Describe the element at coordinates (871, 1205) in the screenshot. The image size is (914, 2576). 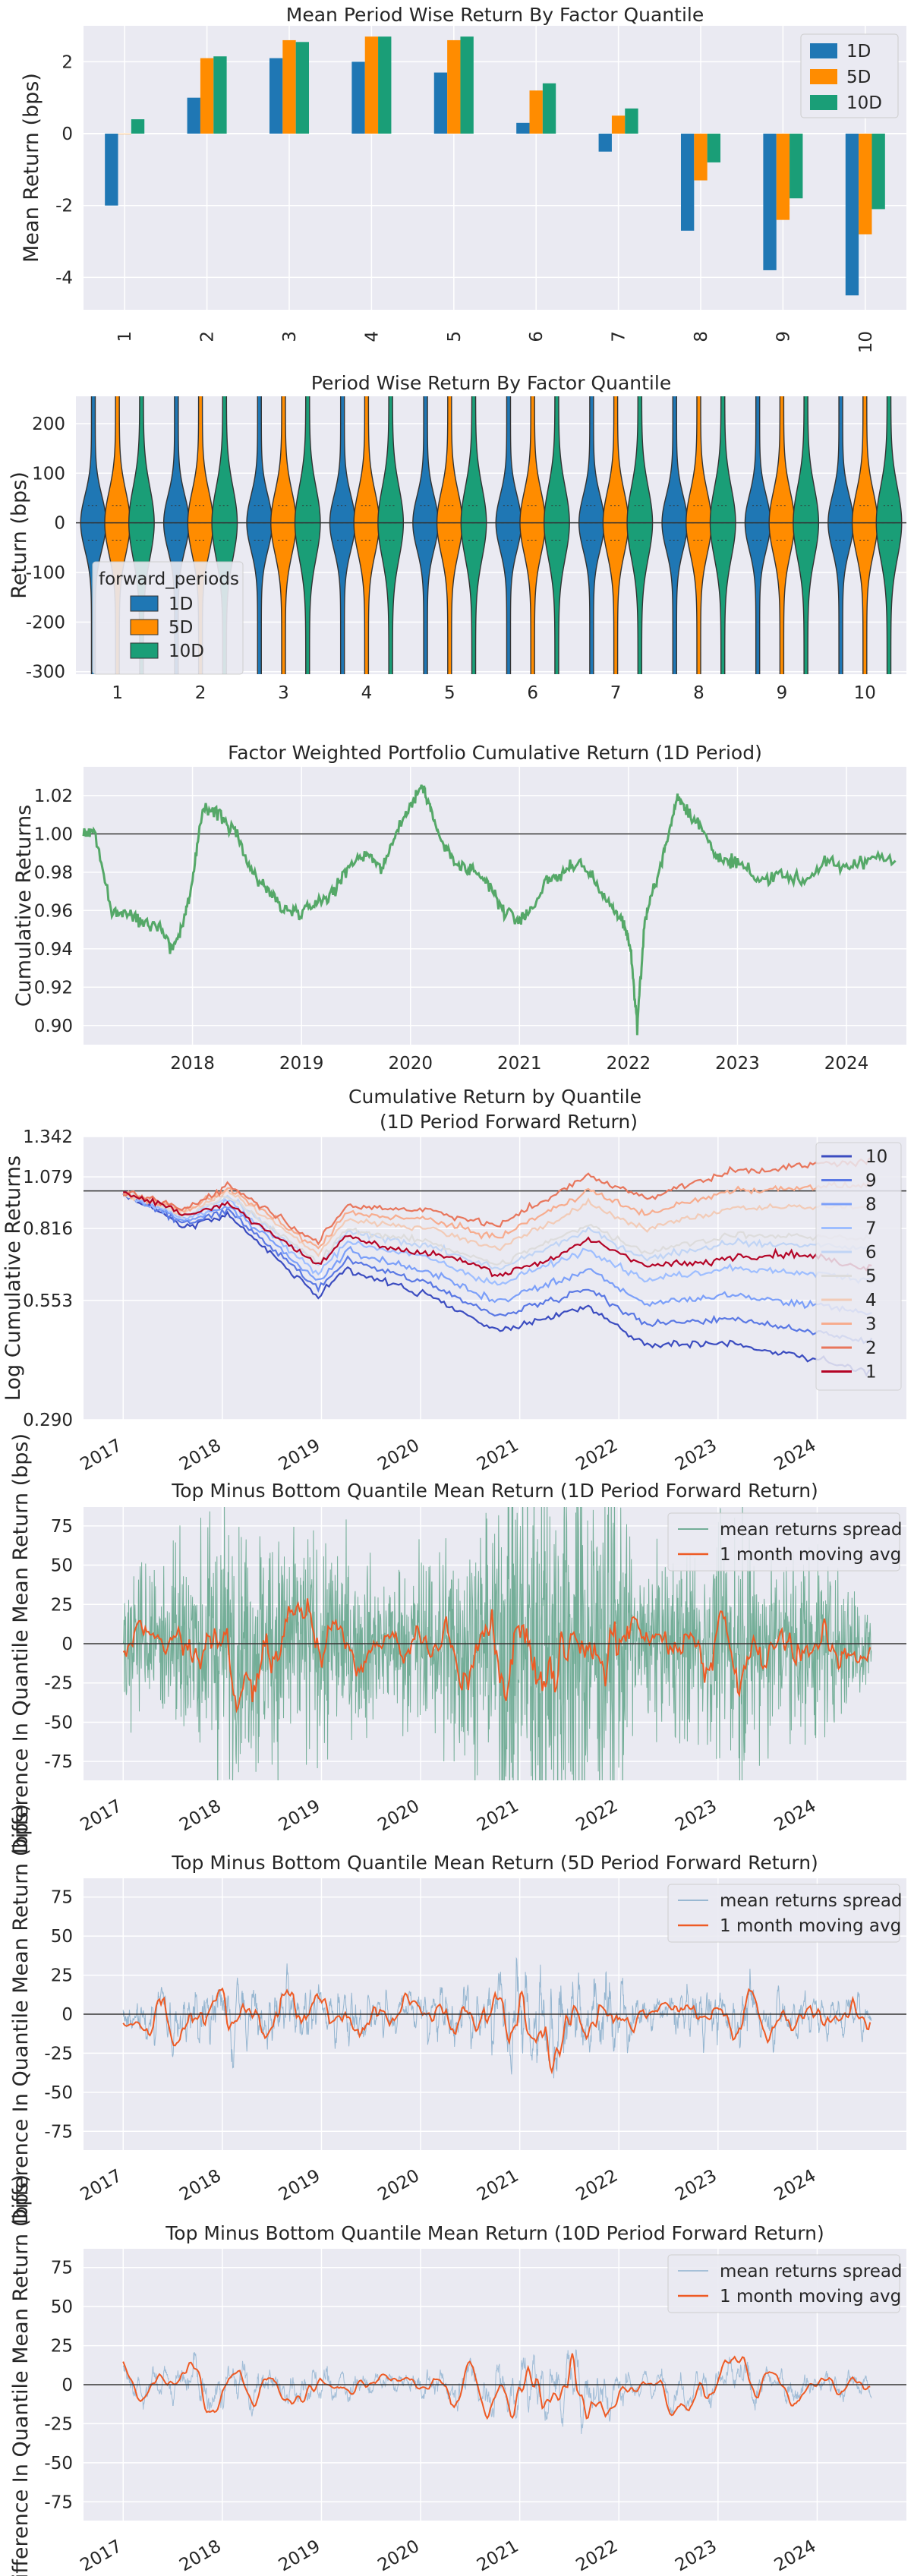
I see `quantile-legend-label-8: 8` at that location.